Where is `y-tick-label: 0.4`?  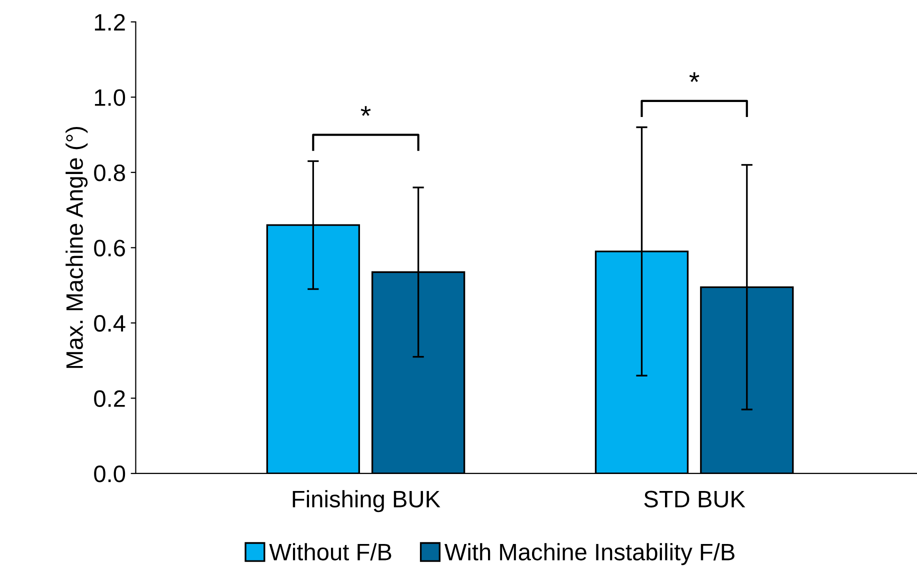 y-tick-label: 0.4 is located at coordinates (110, 323).